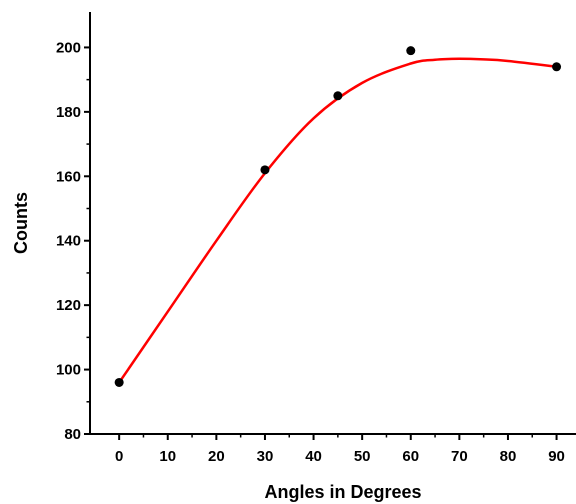  What do you see at coordinates (313, 456) in the screenshot?
I see `x-tick-label: 40` at bounding box center [313, 456].